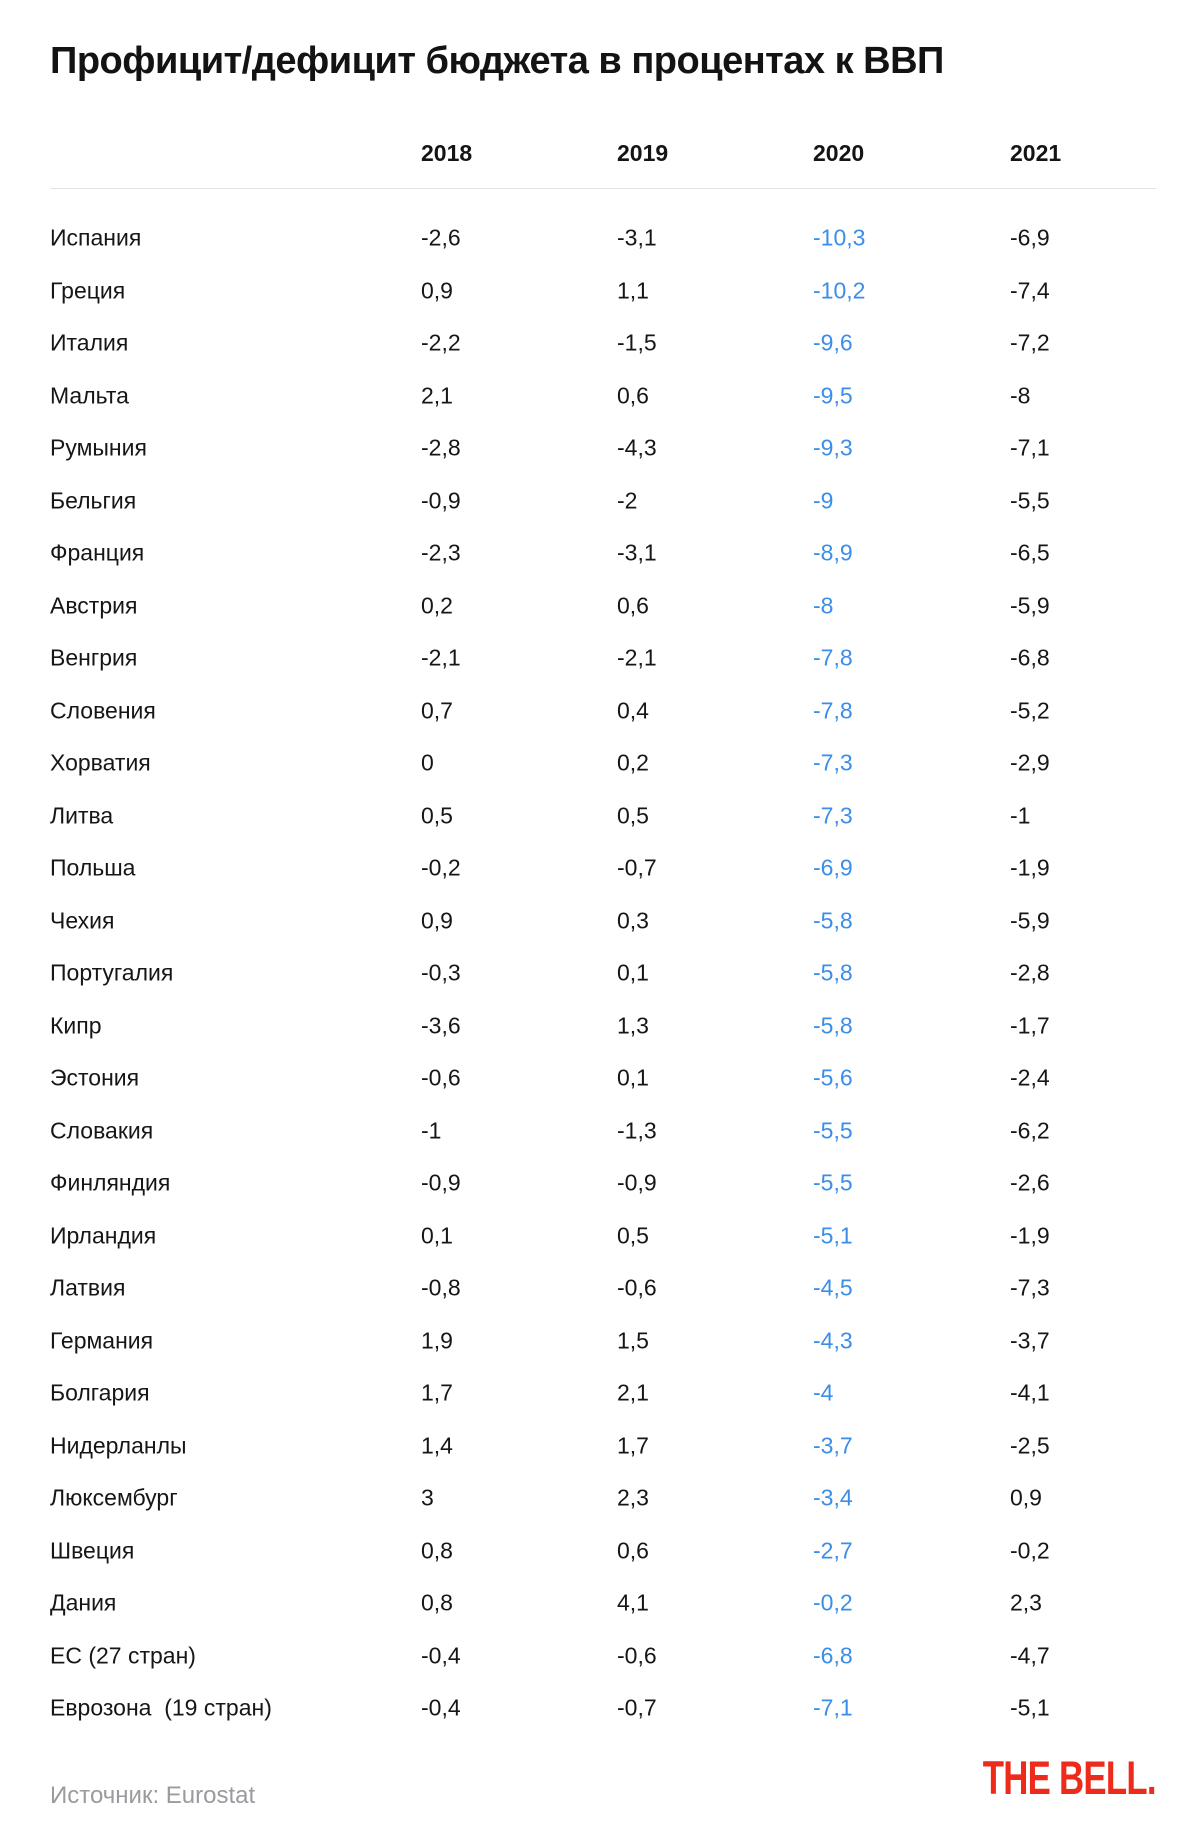 Image resolution: width=1200 pixels, height=1838 pixels. What do you see at coordinates (637, 1182) in the screenshot?
I see `value-2019: -0,9` at bounding box center [637, 1182].